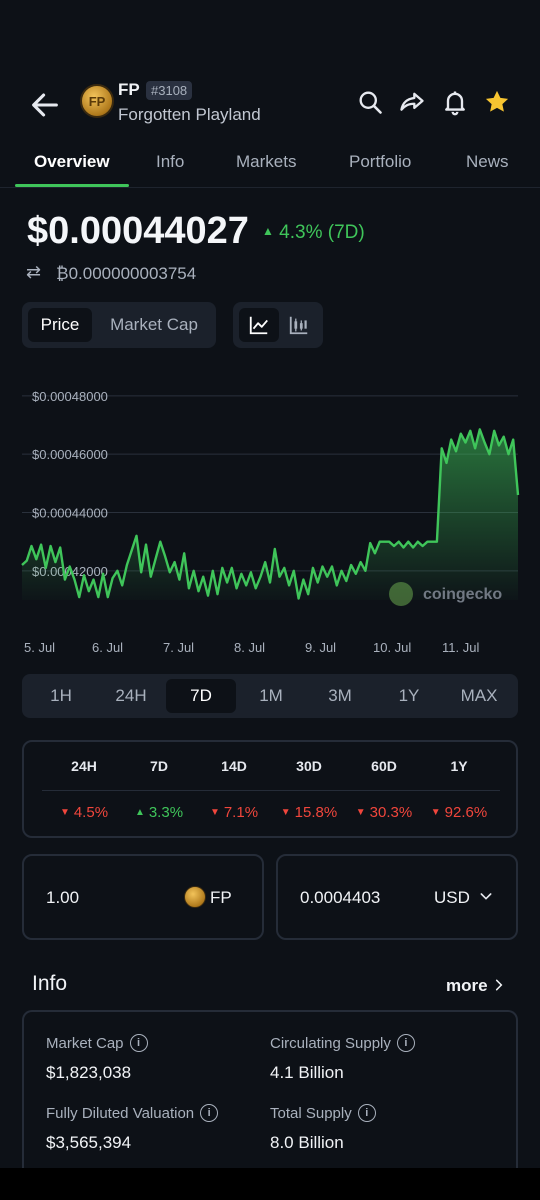  I want to click on back-arrow-icon, so click(45, 105).